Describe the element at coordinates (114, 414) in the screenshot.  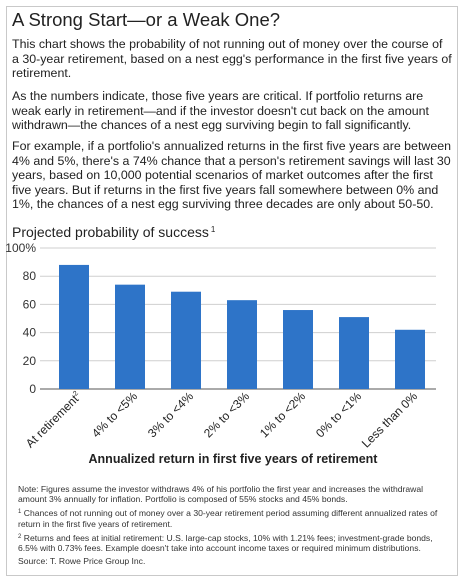
I see `category-label: 4% to <5%` at that location.